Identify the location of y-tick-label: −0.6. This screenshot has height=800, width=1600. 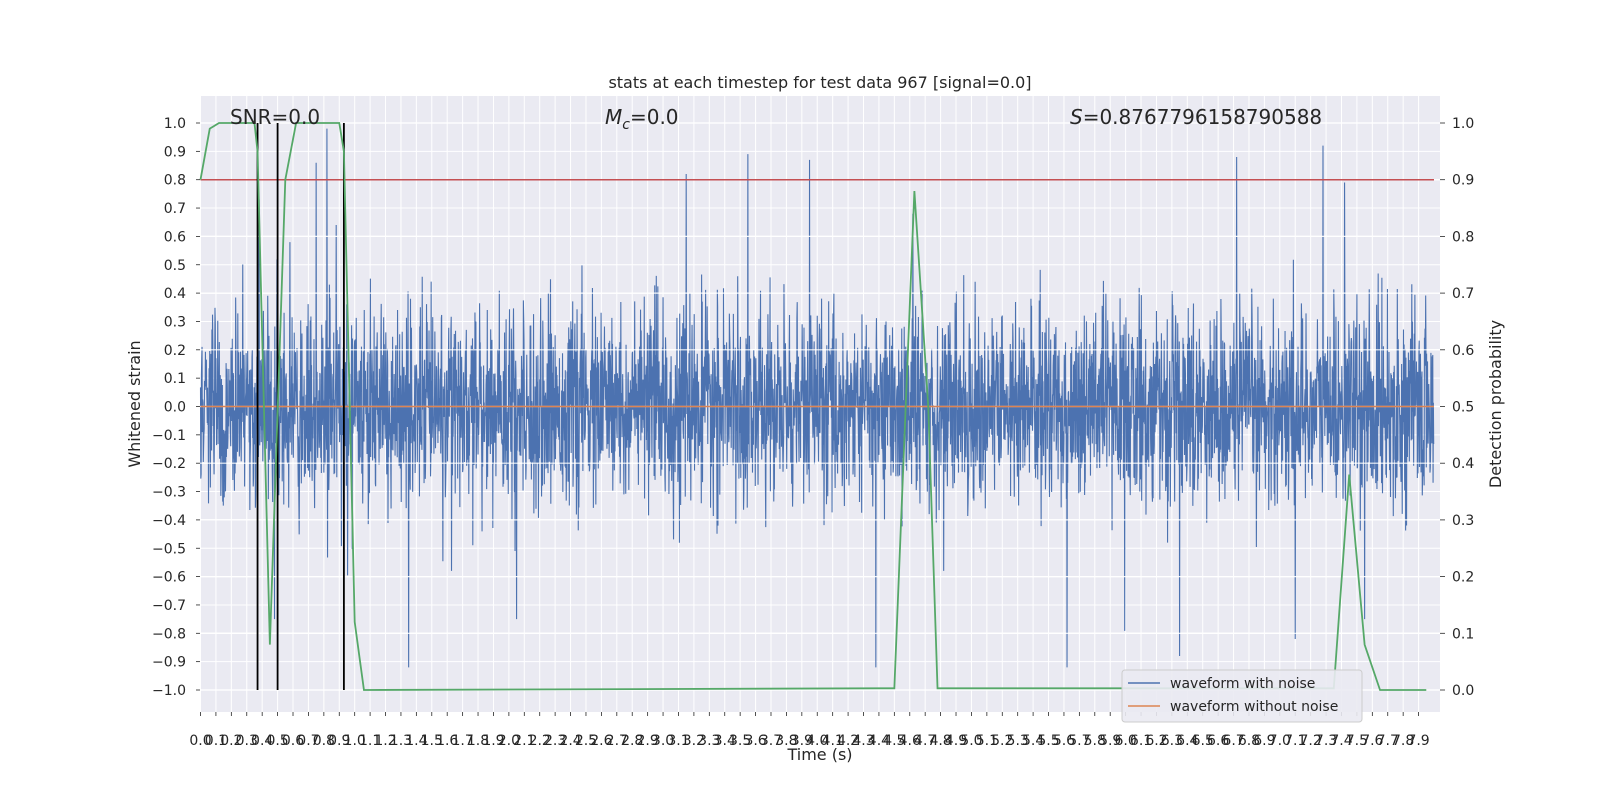
(169, 578).